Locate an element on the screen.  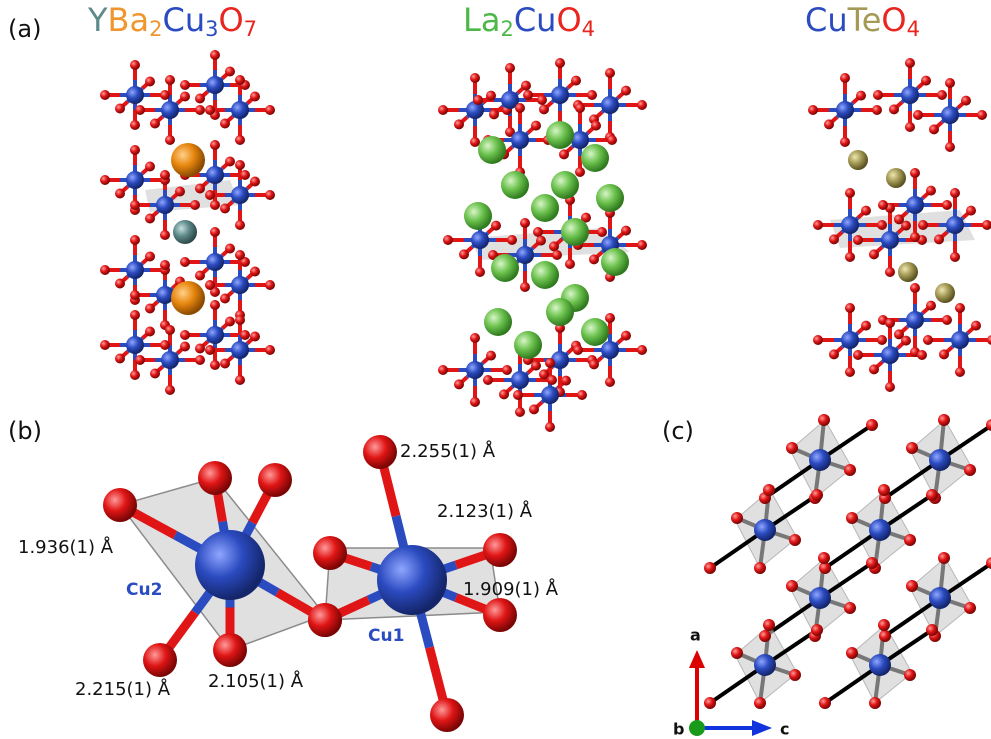
bond is located at coordinates (737, 549).